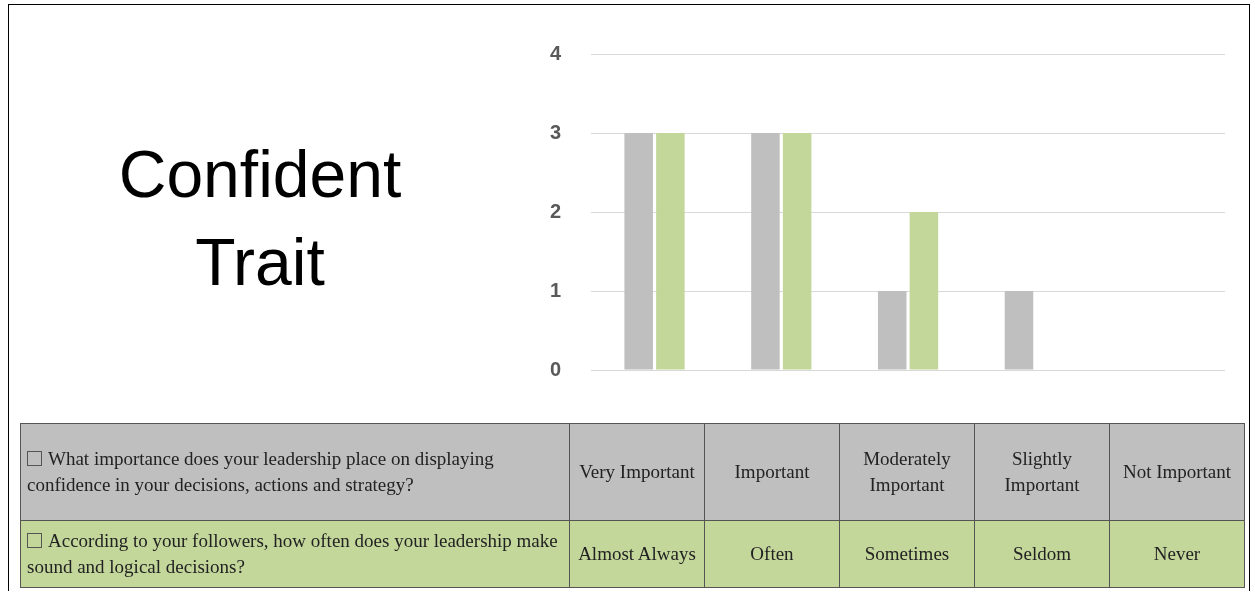  I want to click on text: Confident Trait, so click(260, 218).